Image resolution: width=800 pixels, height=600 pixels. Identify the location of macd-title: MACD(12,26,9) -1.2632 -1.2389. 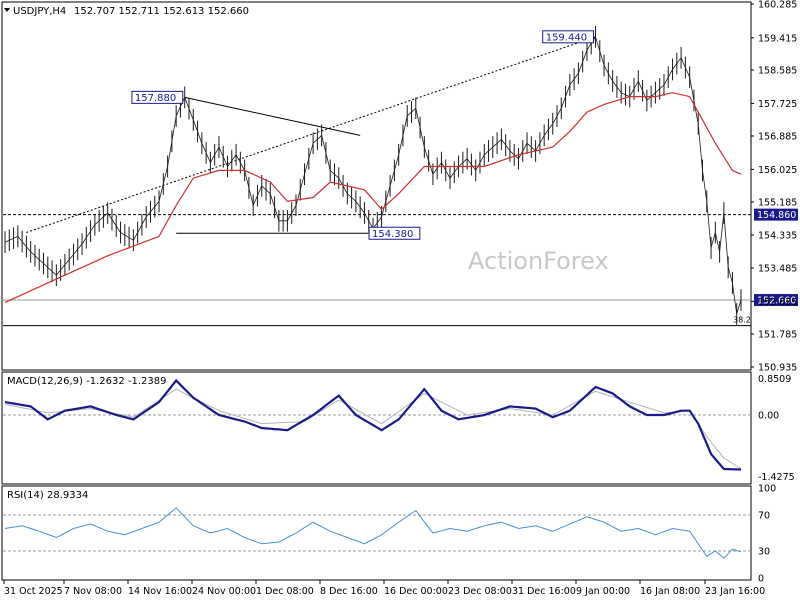
(87, 381).